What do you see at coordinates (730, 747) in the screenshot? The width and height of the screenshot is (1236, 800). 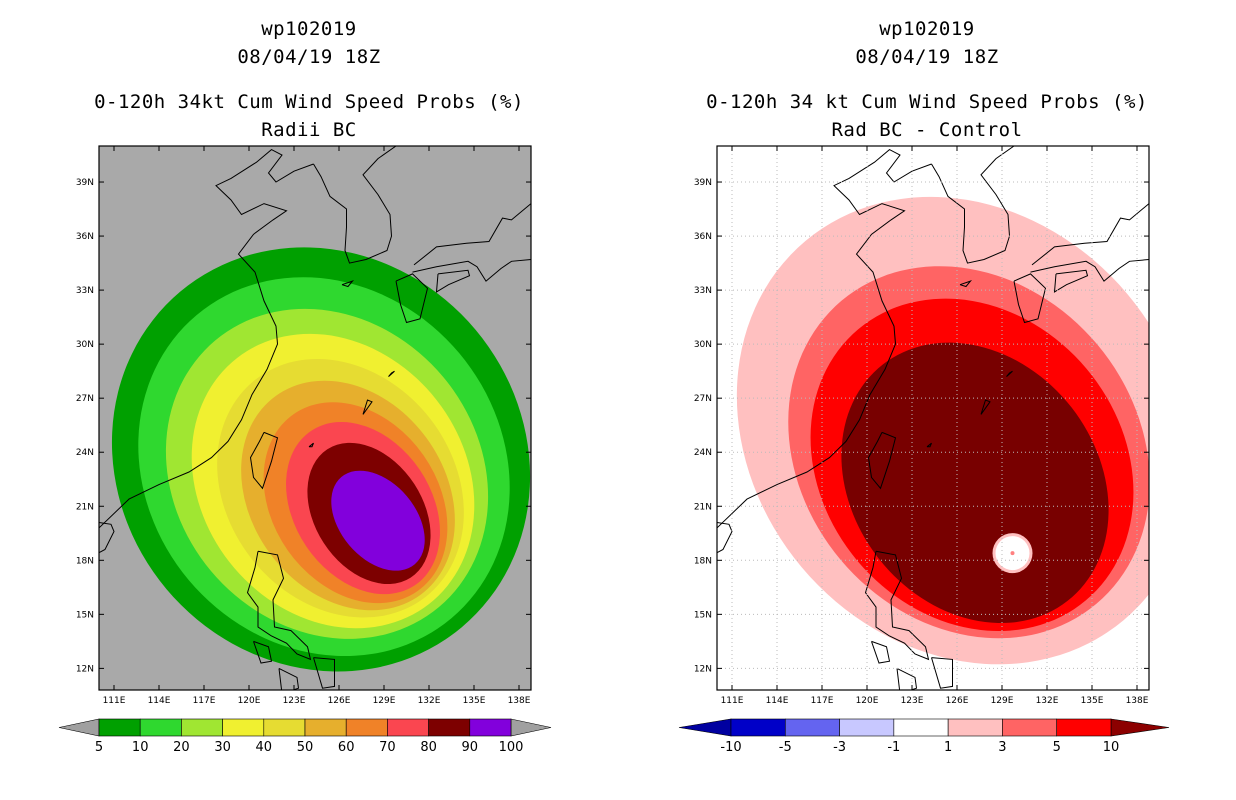 I see `colorbar-label: -10` at bounding box center [730, 747].